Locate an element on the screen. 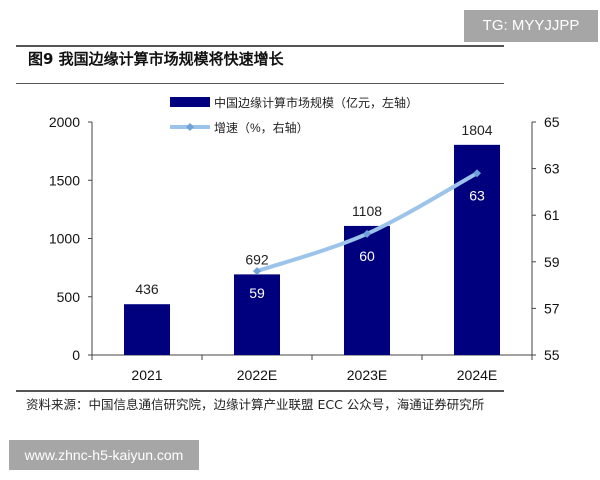  left-tick-label: 2000 is located at coordinates (64, 122).